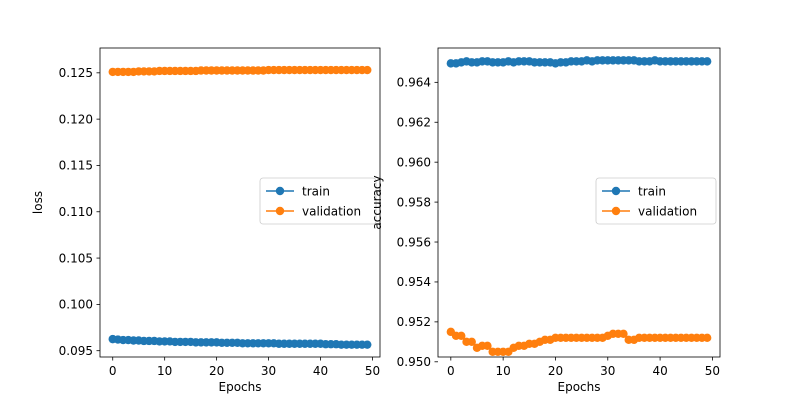 The image size is (800, 400). I want to click on accuracy-y-tick-label: 0.956, so click(414, 242).